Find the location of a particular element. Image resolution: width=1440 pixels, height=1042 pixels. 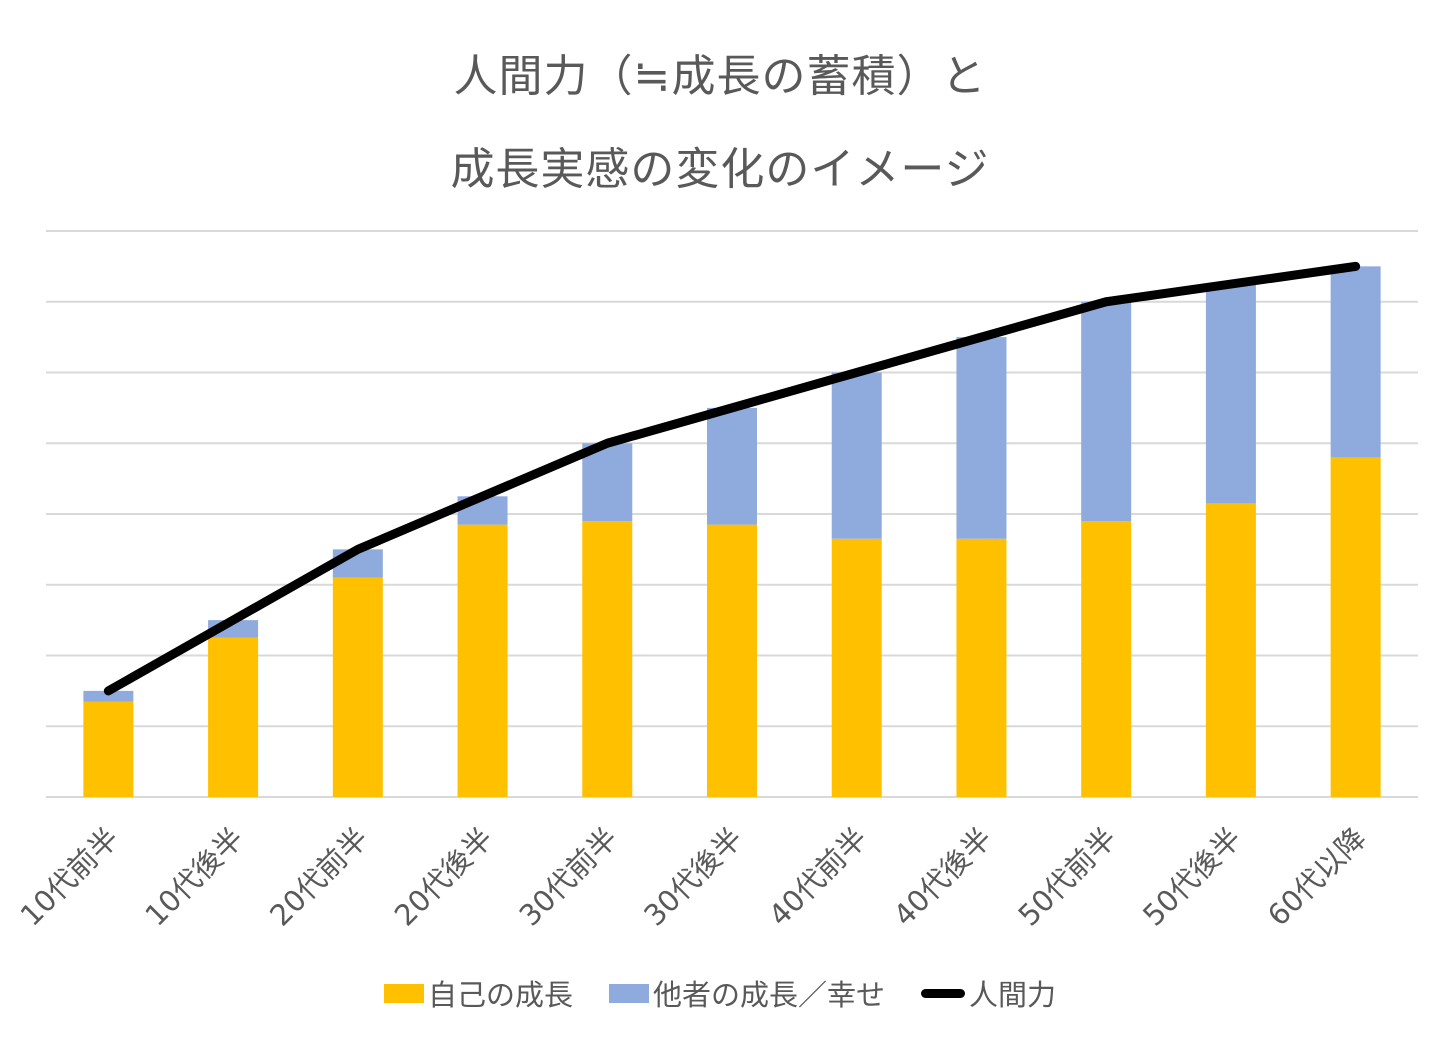

legend-item-others-growth: 他者の成長／幸せ is located at coordinates (746, 993).